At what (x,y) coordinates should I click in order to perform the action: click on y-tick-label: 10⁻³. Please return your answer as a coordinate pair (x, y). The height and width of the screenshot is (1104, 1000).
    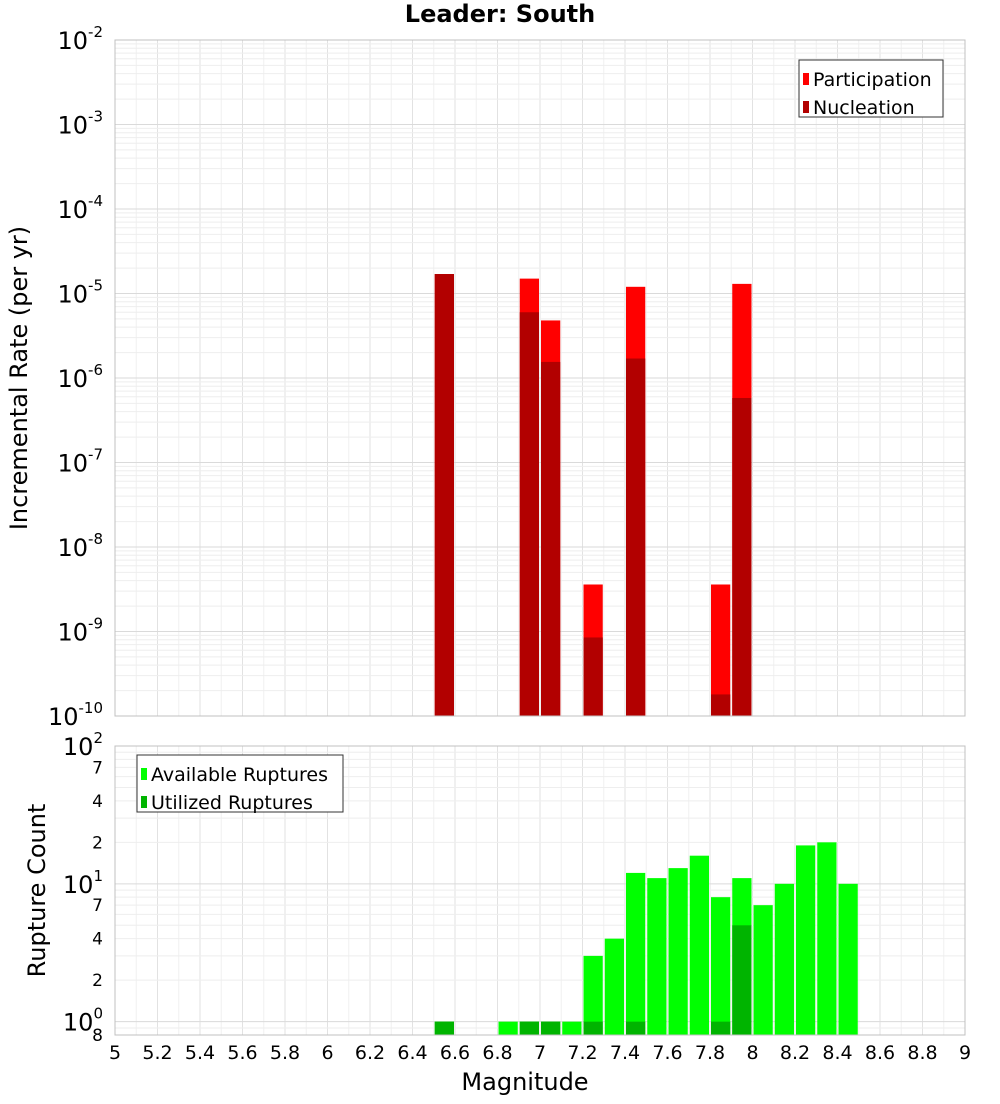
    Looking at the image, I should click on (80, 124).